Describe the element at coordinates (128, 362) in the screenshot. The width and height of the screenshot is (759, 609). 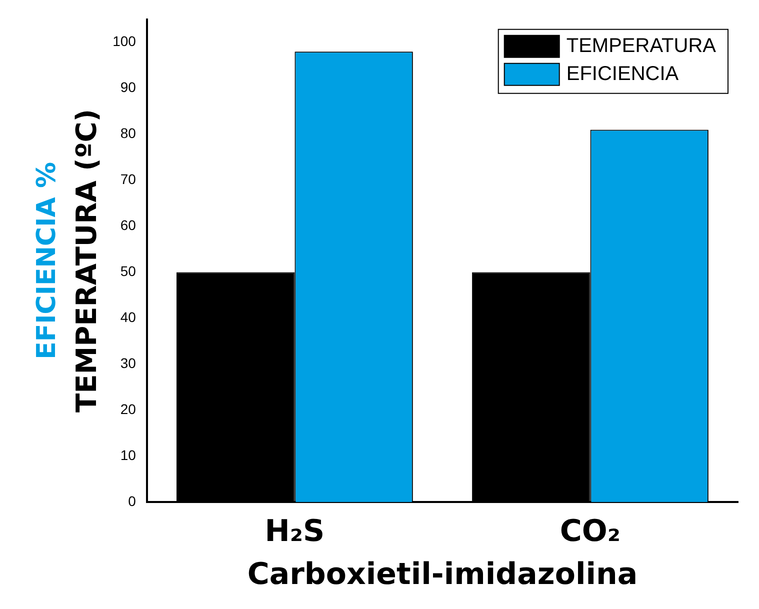
I see `y-tick-label: 30` at that location.